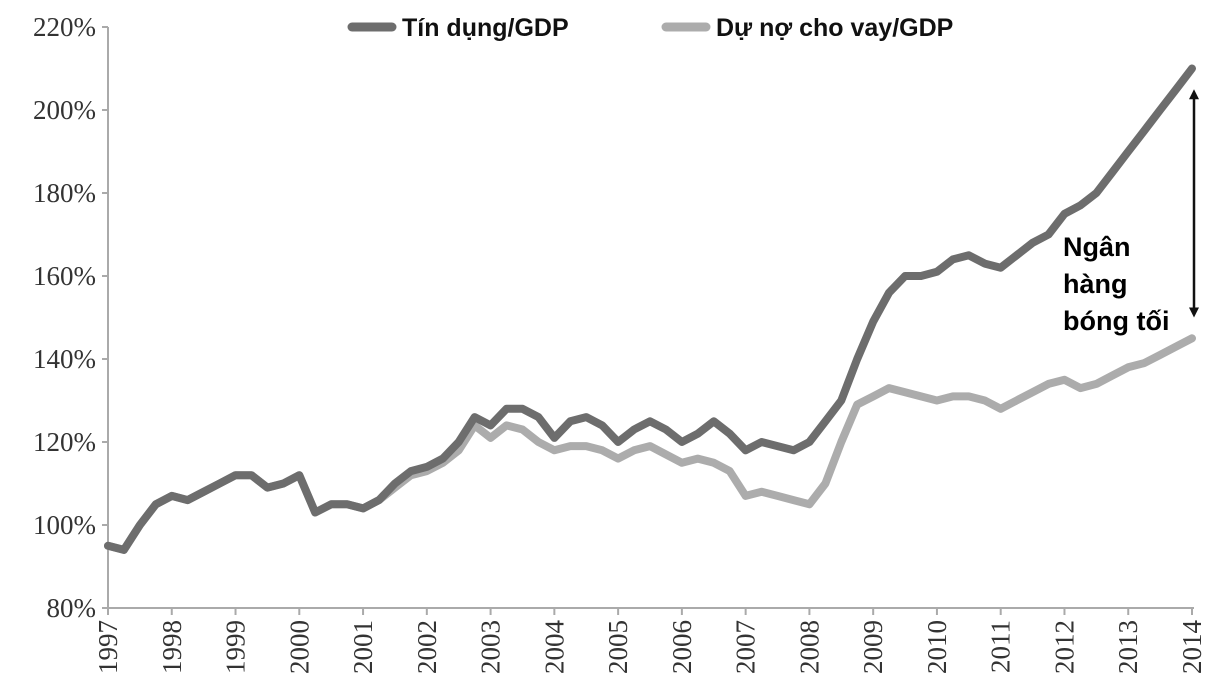 The width and height of the screenshot is (1223, 695). Describe the element at coordinates (554, 647) in the screenshot. I see `x-tick-label: 2004` at that location.